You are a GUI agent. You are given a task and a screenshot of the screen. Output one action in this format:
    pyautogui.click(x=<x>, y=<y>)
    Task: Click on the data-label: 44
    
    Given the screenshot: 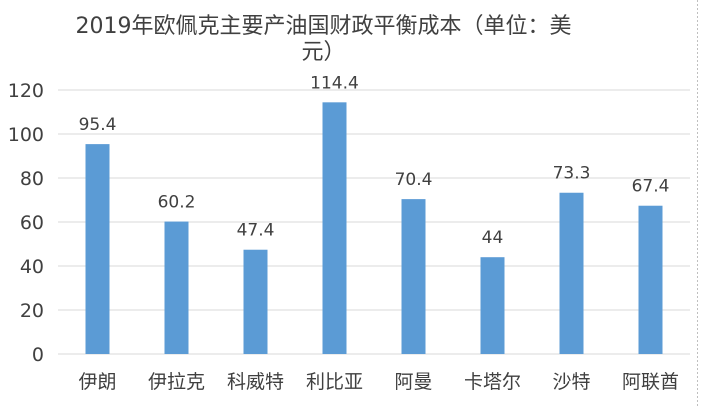 What is the action you would take?
    pyautogui.click(x=493, y=238)
    